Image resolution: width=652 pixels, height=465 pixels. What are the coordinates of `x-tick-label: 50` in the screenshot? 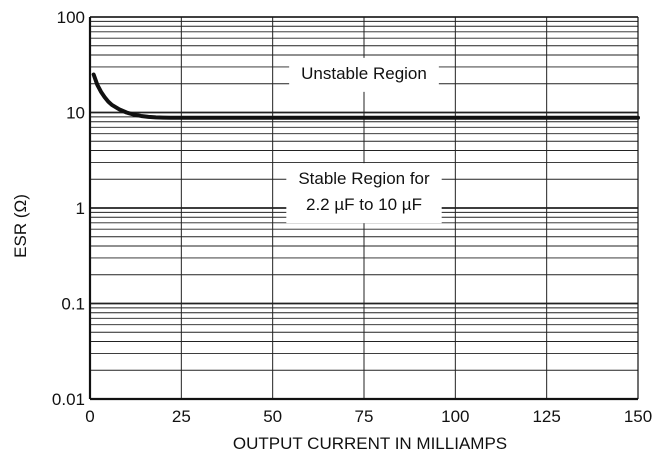 It's located at (272, 416).